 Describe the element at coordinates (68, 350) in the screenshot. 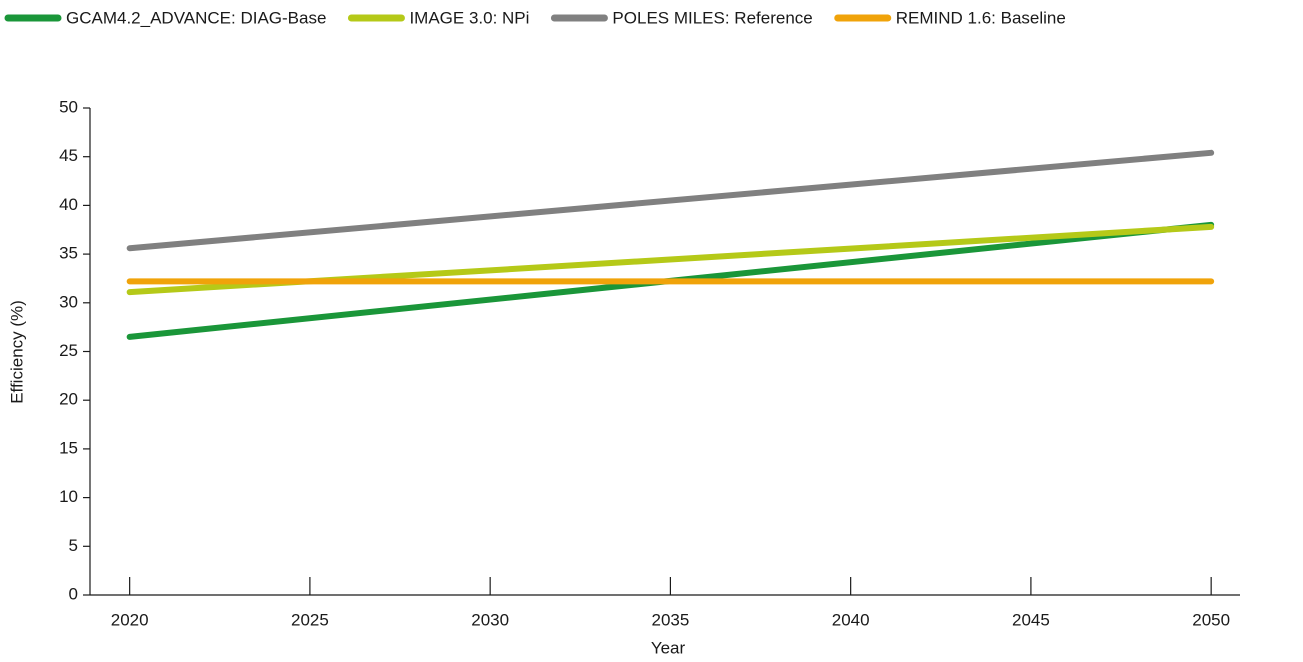

I see `y-tick-label: 25` at that location.